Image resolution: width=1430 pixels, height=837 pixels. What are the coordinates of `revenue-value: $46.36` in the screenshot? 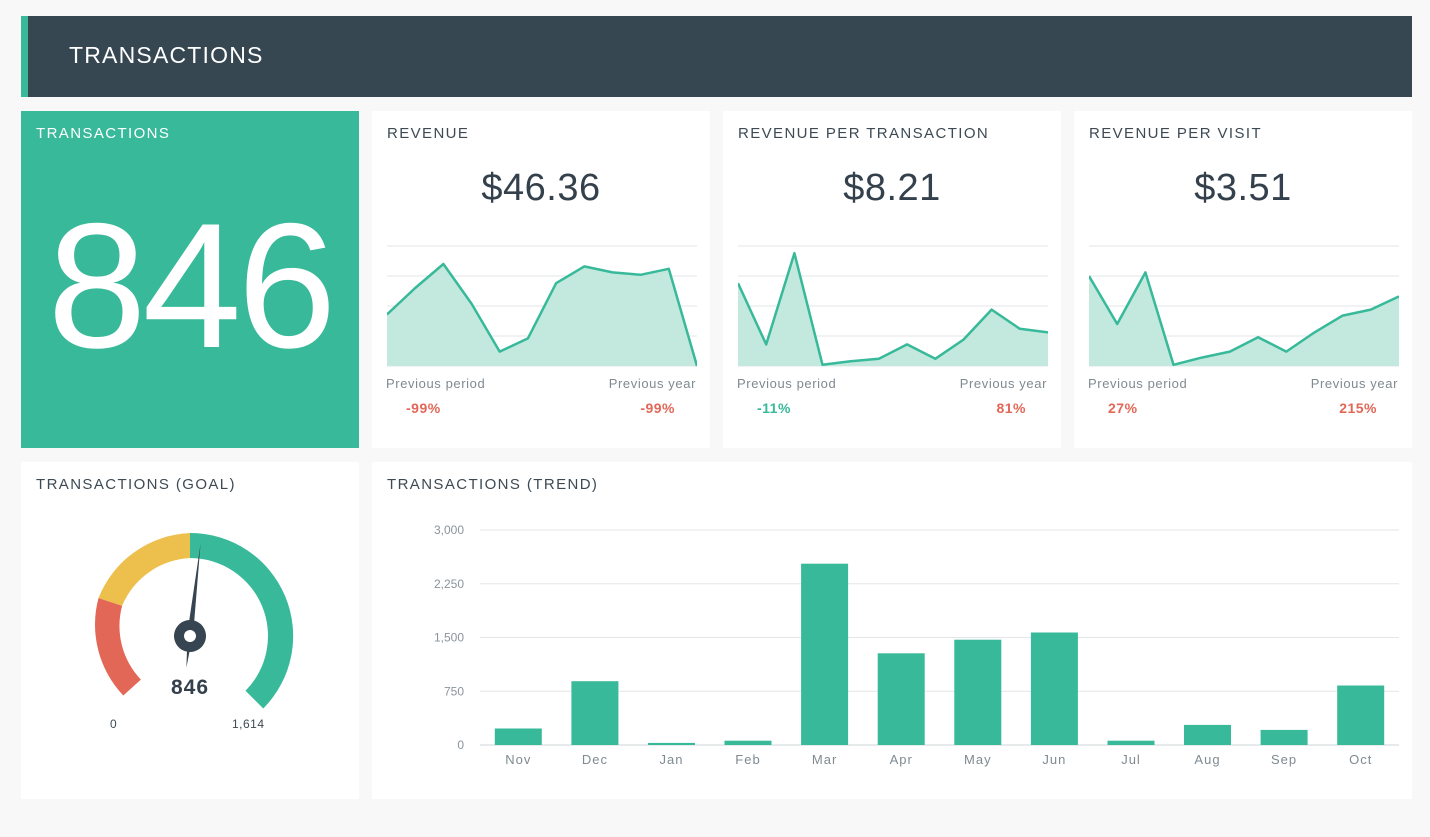 It's located at (541, 188).